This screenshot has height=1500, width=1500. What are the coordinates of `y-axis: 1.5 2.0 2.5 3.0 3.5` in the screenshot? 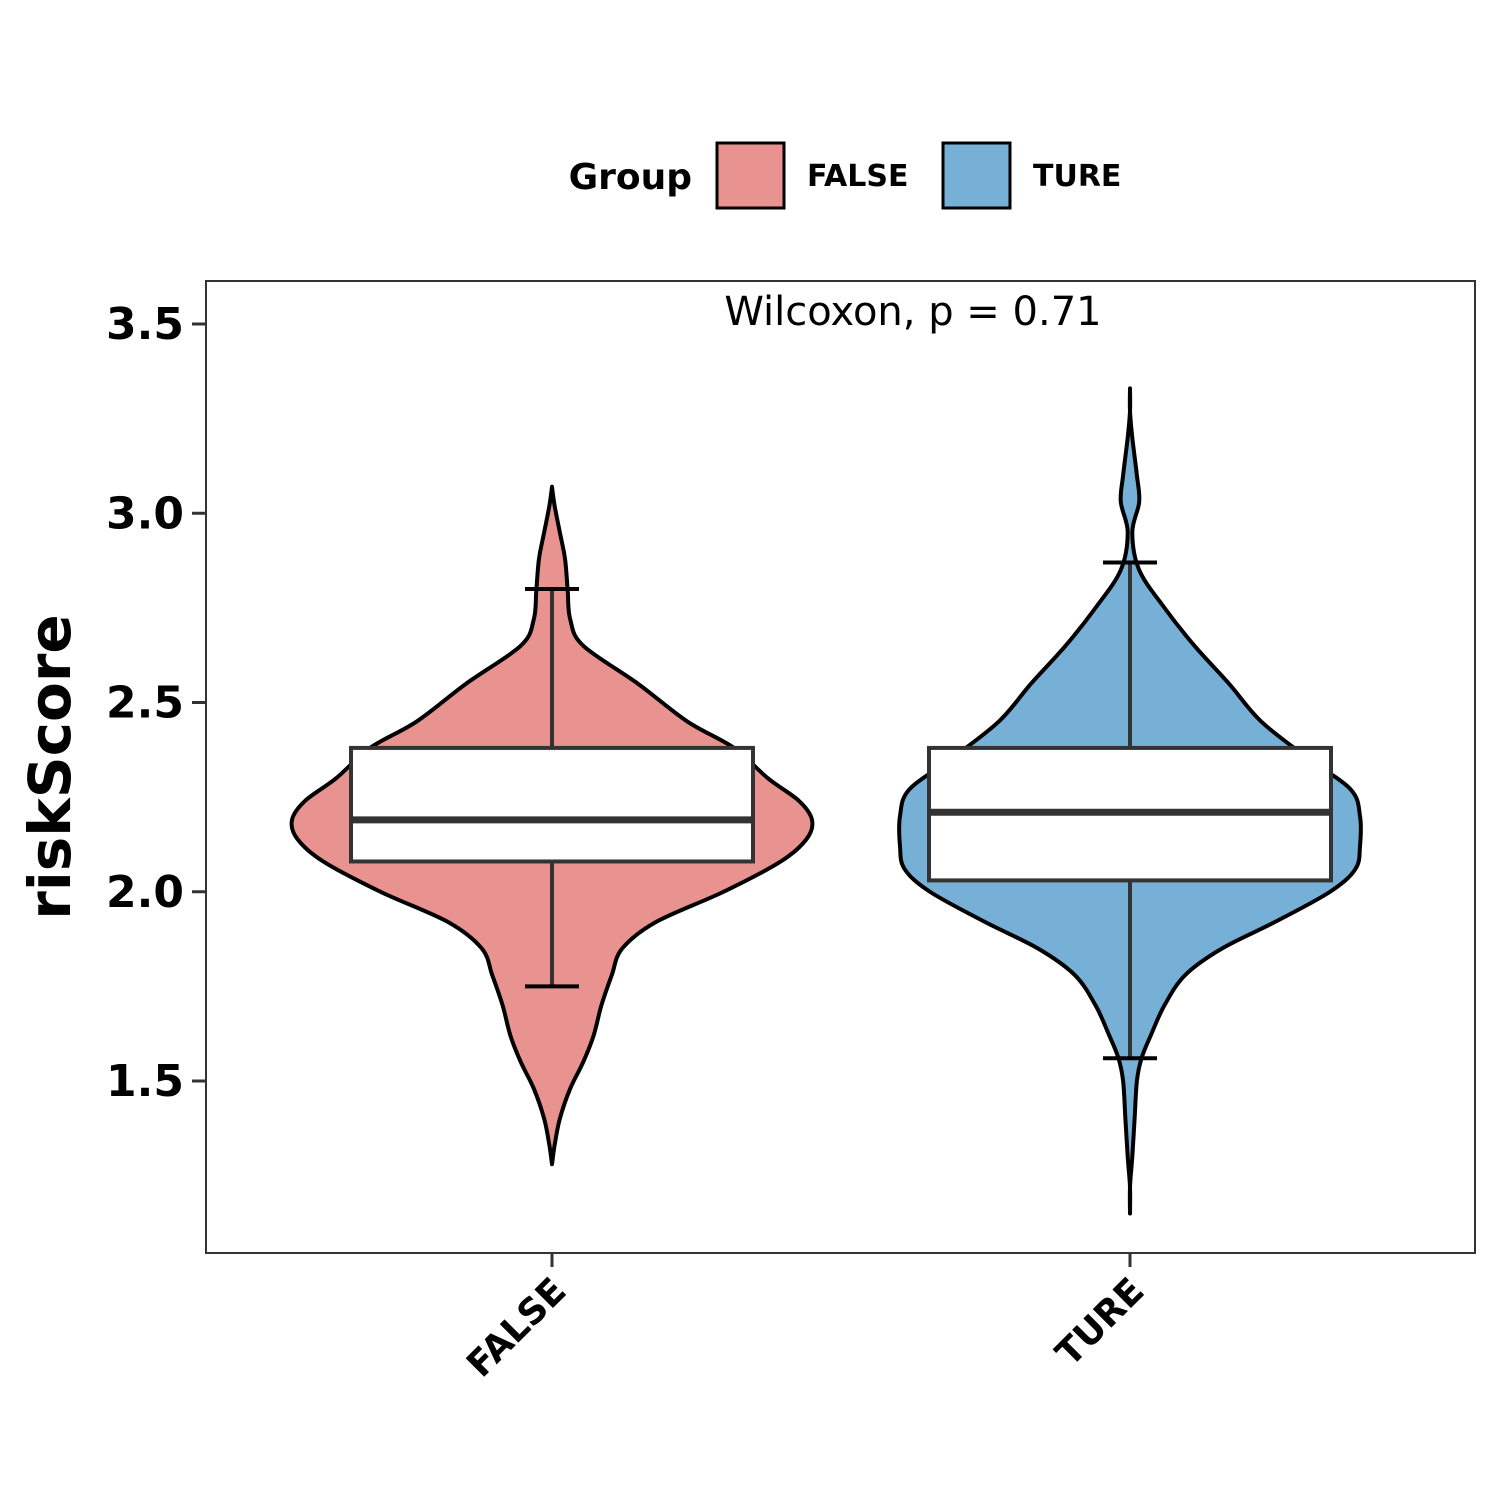 It's located at (156, 703).